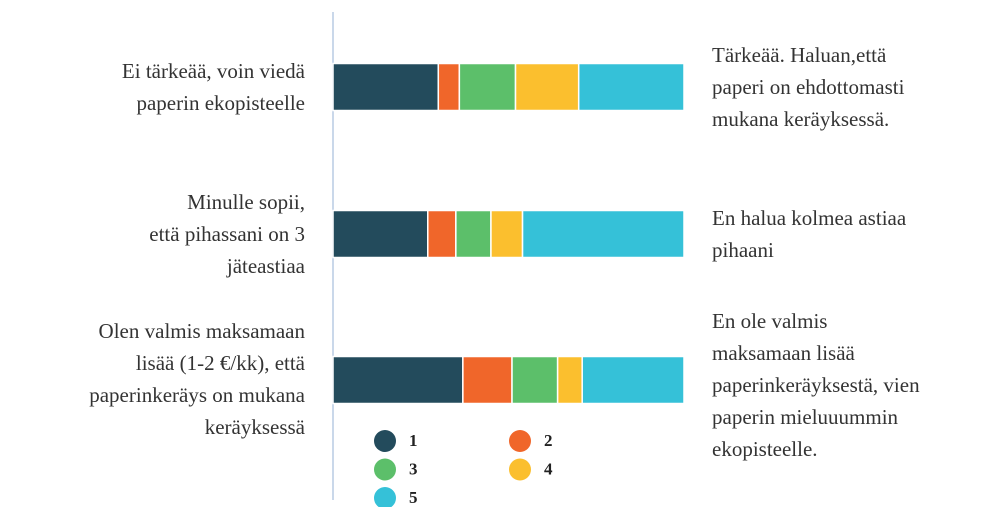  What do you see at coordinates (227, 234) in the screenshot?
I see `category-label: että pihassani on 3` at bounding box center [227, 234].